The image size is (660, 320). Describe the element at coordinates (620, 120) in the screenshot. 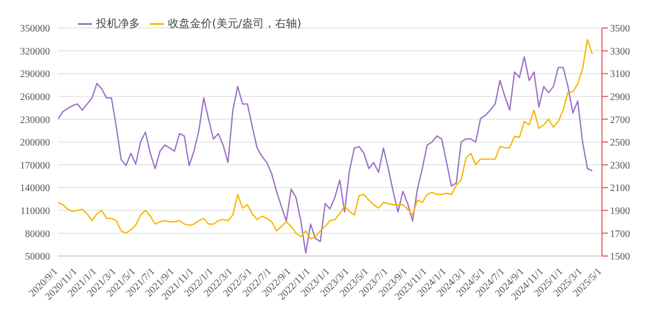

I see `y2-tick-label: 2700` at that location.